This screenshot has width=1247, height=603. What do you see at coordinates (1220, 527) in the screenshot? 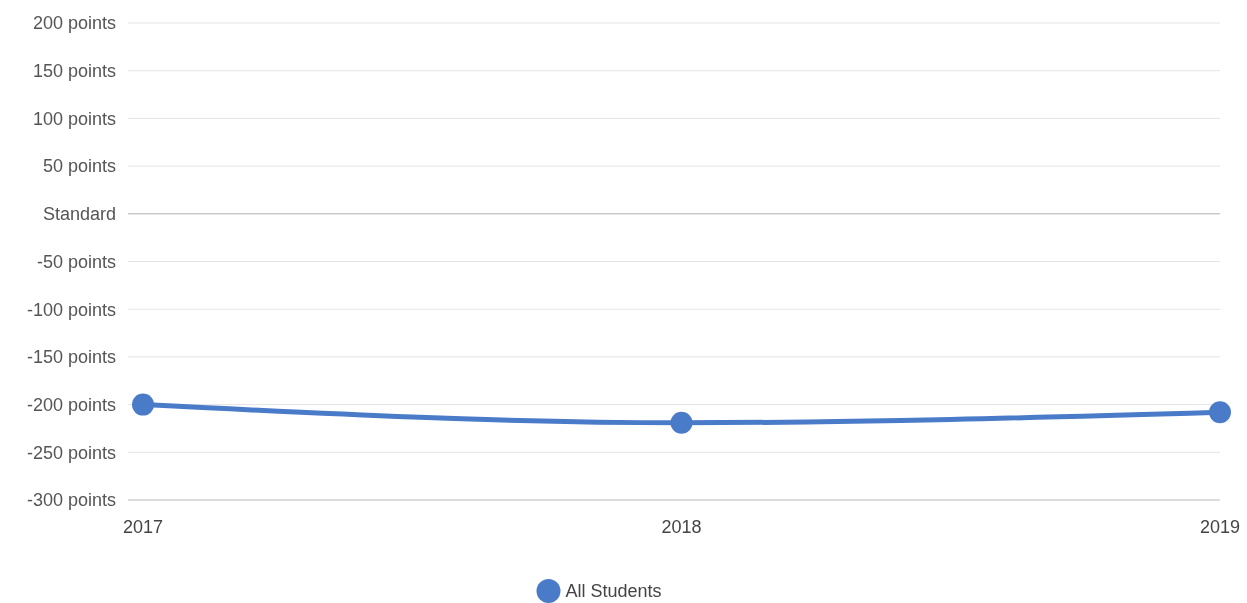
I see `x-tick-label: 2019` at bounding box center [1220, 527].